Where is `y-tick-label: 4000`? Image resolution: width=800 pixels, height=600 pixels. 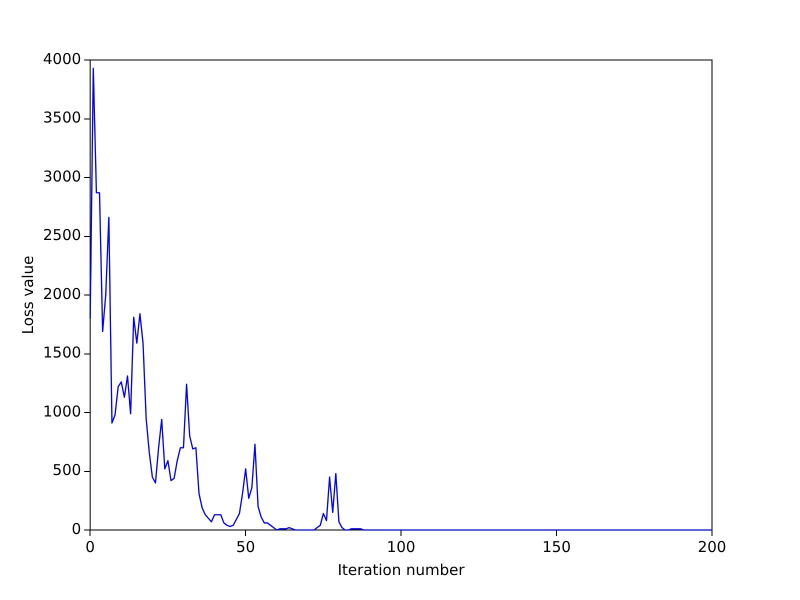 y-tick-label: 4000 is located at coordinates (62, 59).